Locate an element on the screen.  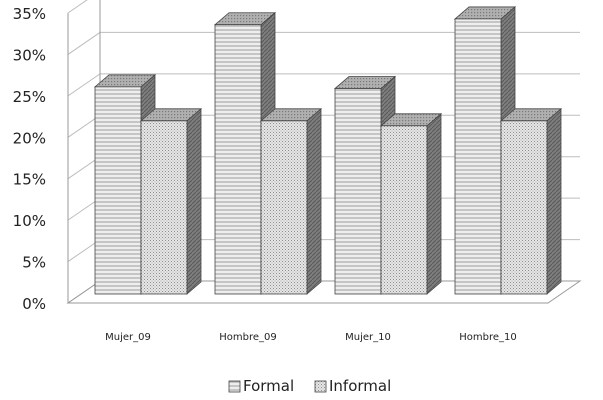
y-tick-label: 5% is located at coordinates (34, 263).